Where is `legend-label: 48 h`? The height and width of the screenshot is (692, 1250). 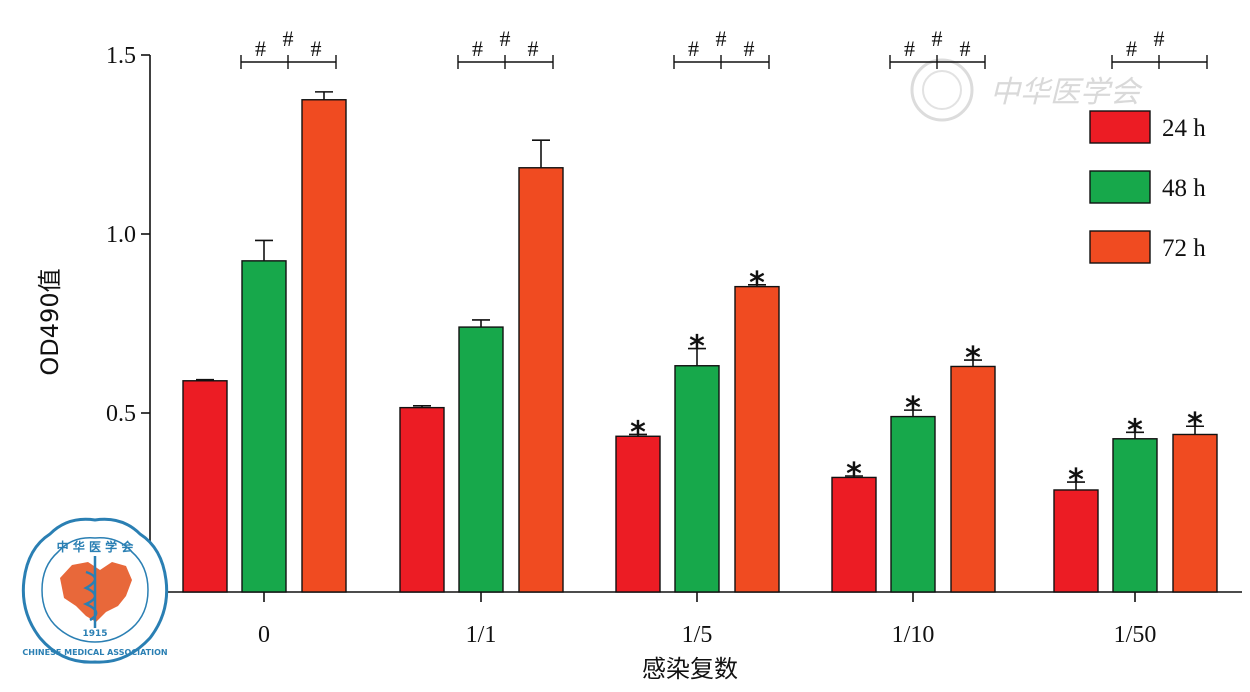
legend-label: 48 h is located at coordinates (1184, 188).